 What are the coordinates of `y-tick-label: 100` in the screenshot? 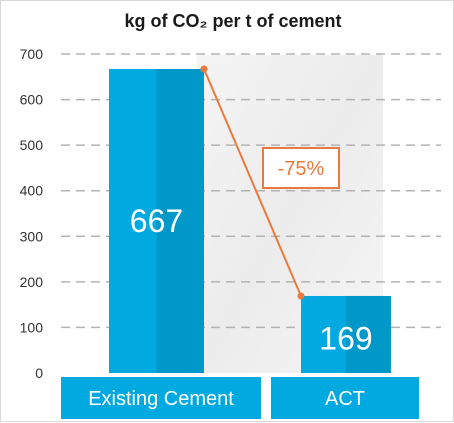 It's located at (32, 327).